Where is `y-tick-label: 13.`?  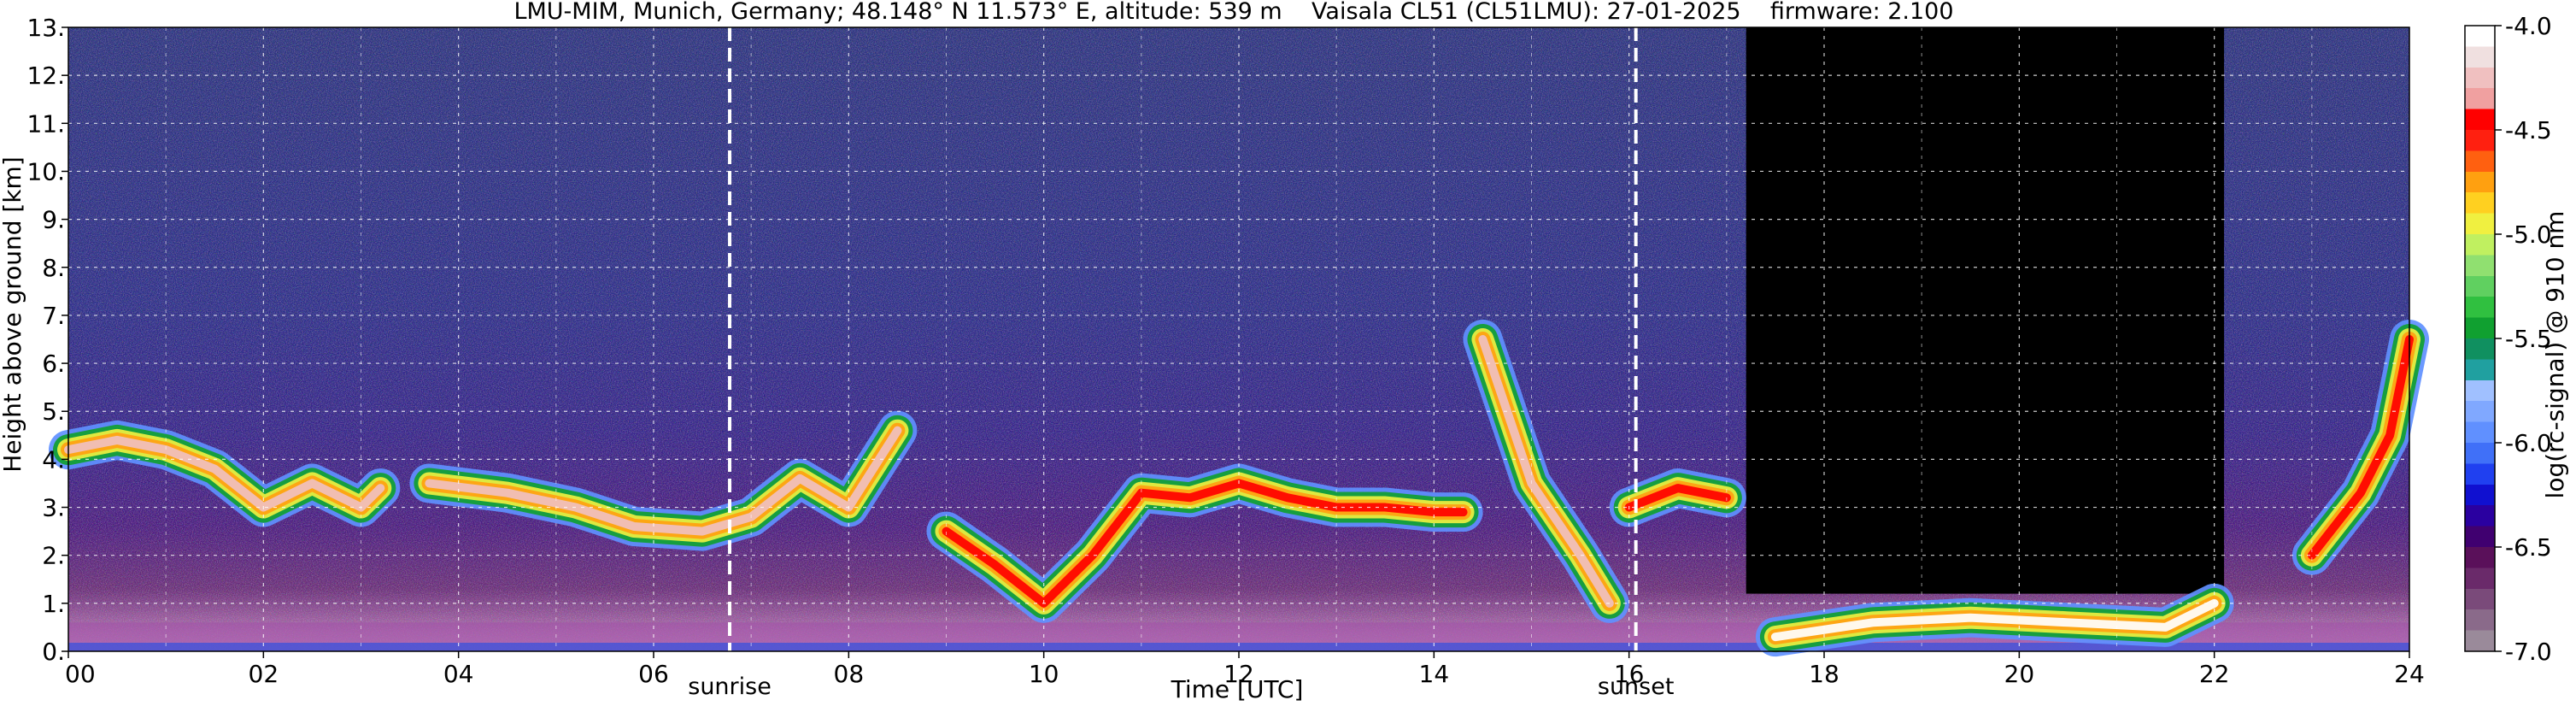 y-tick-label: 13. is located at coordinates (45, 28).